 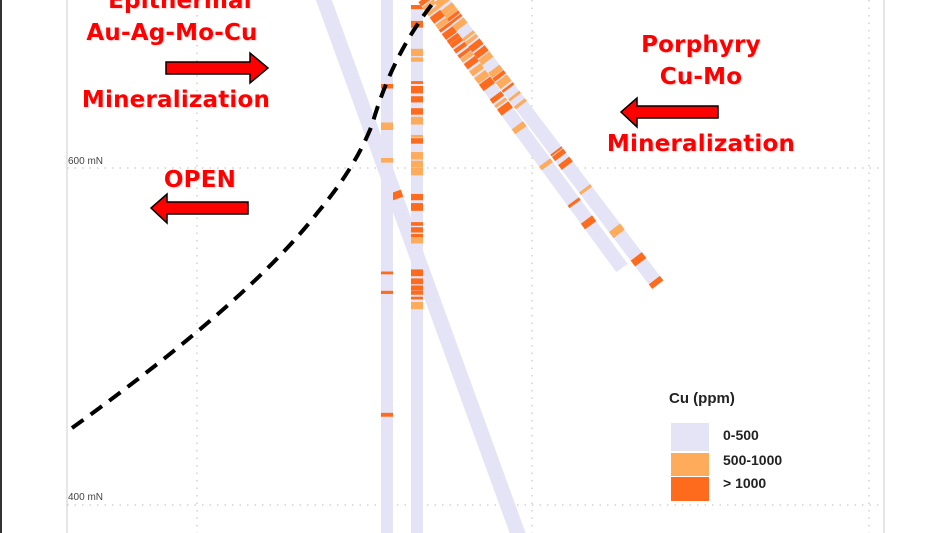 I want to click on tick-label-400mN: 400 mN, so click(x=86, y=497).